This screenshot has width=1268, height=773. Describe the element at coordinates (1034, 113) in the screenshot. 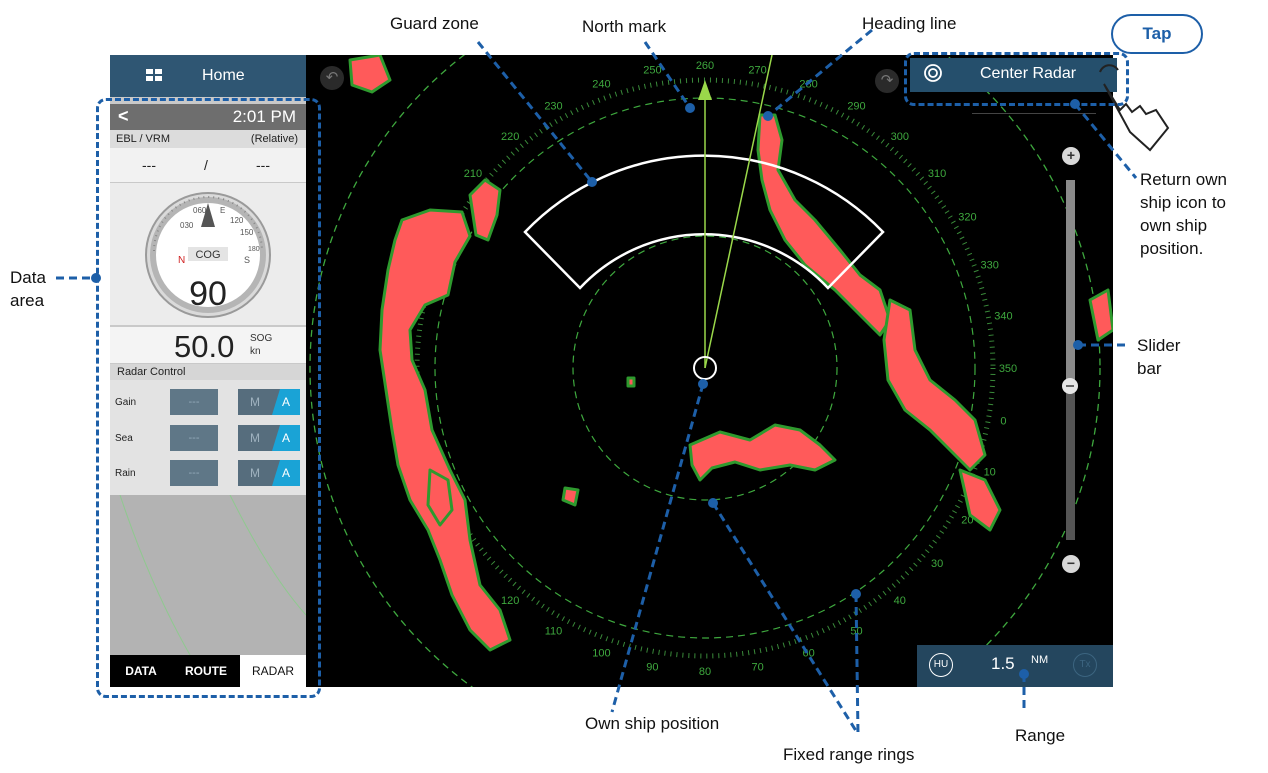

I see `divider` at that location.